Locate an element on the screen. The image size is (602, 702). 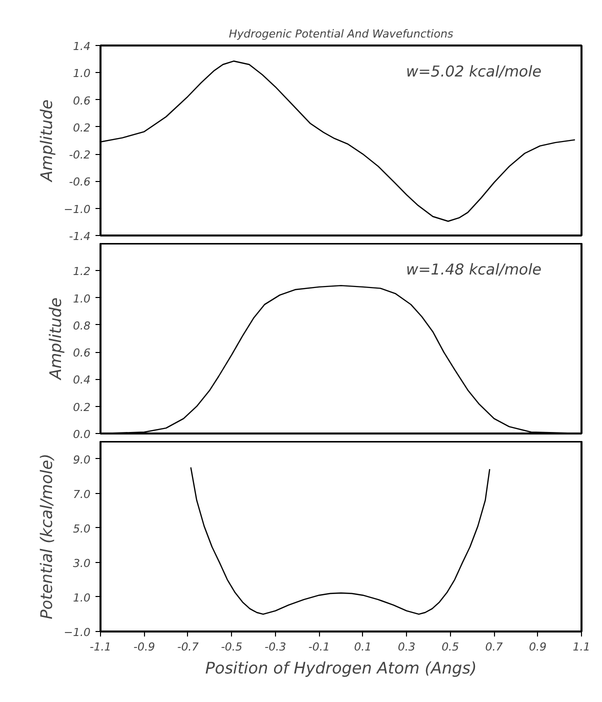
y-tick-label: 9.0 is located at coordinates (82, 459).